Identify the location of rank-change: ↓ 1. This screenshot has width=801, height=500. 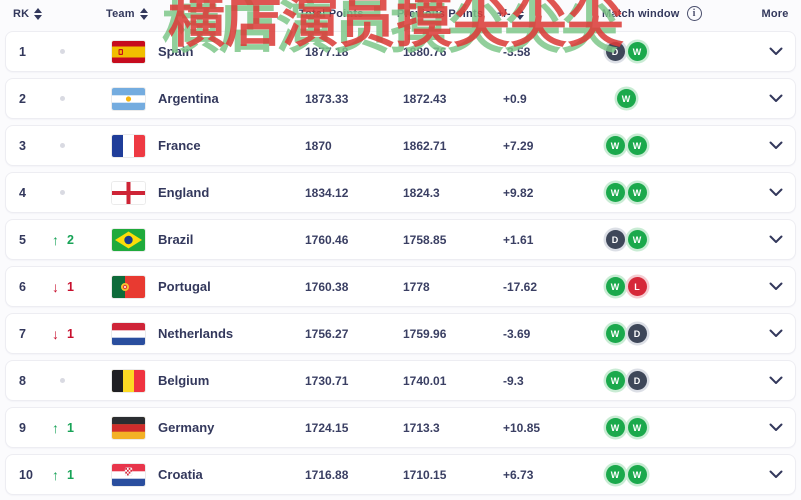
(80, 286).